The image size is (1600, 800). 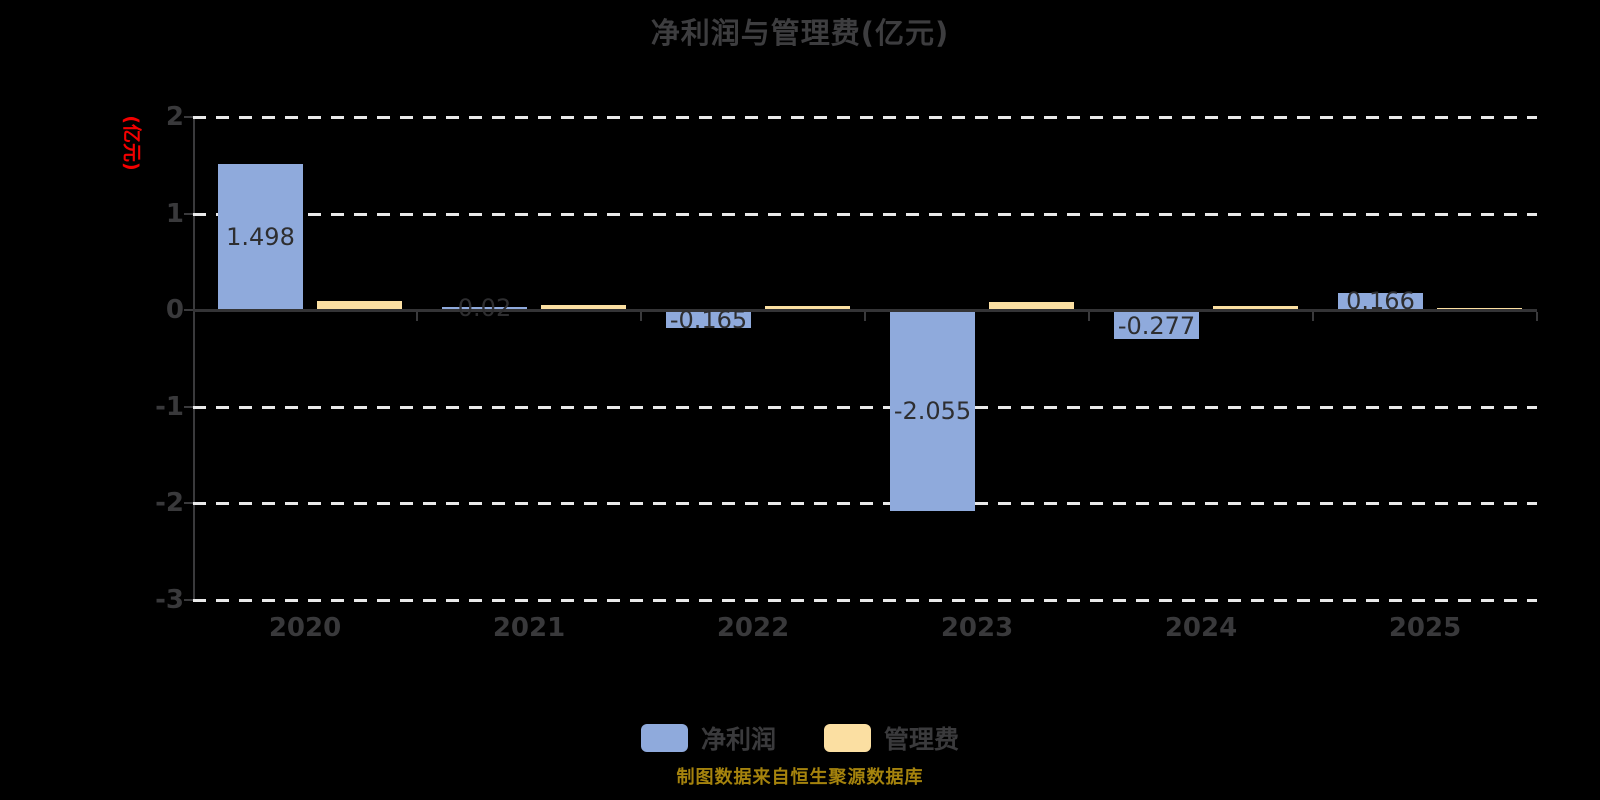 I want to click on y-tick-label: 1, so click(x=174, y=213).